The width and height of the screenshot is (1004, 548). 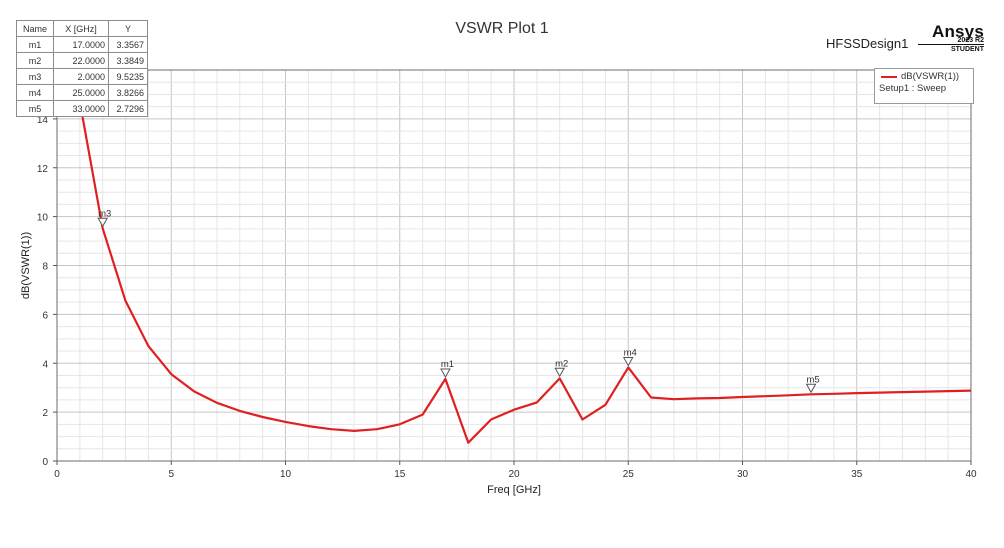 I want to click on legend-swatch, so click(x=889, y=77).